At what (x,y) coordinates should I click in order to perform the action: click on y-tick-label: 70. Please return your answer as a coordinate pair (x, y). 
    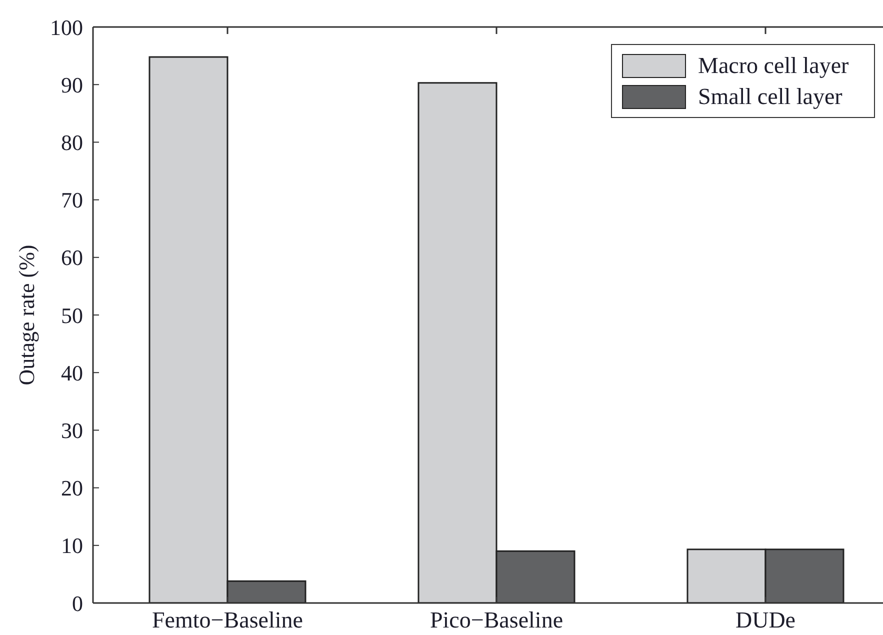
    Looking at the image, I should click on (72, 200).